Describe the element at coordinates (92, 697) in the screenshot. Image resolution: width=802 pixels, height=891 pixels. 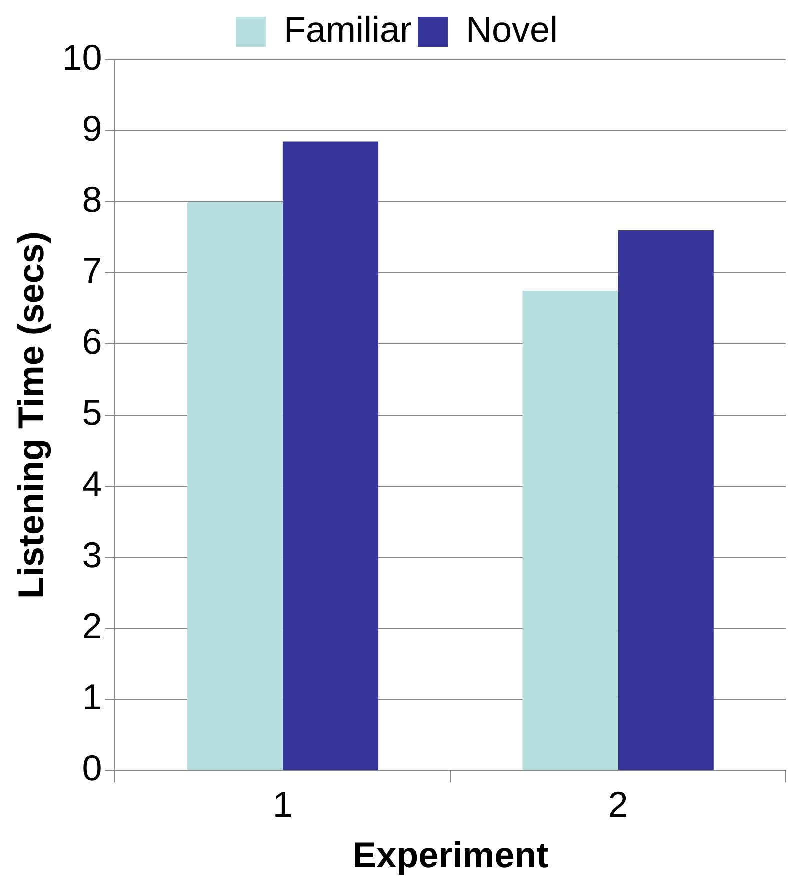
I see `y-tick-label: 1` at that location.